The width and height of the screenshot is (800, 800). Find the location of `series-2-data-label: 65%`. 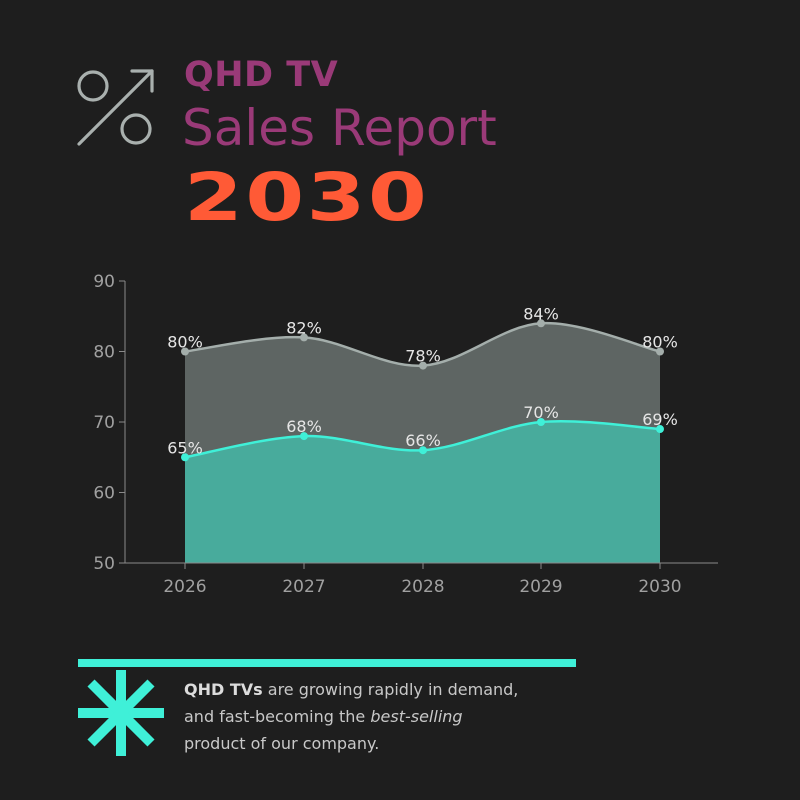

series-2-data-label: 65% is located at coordinates (185, 447).